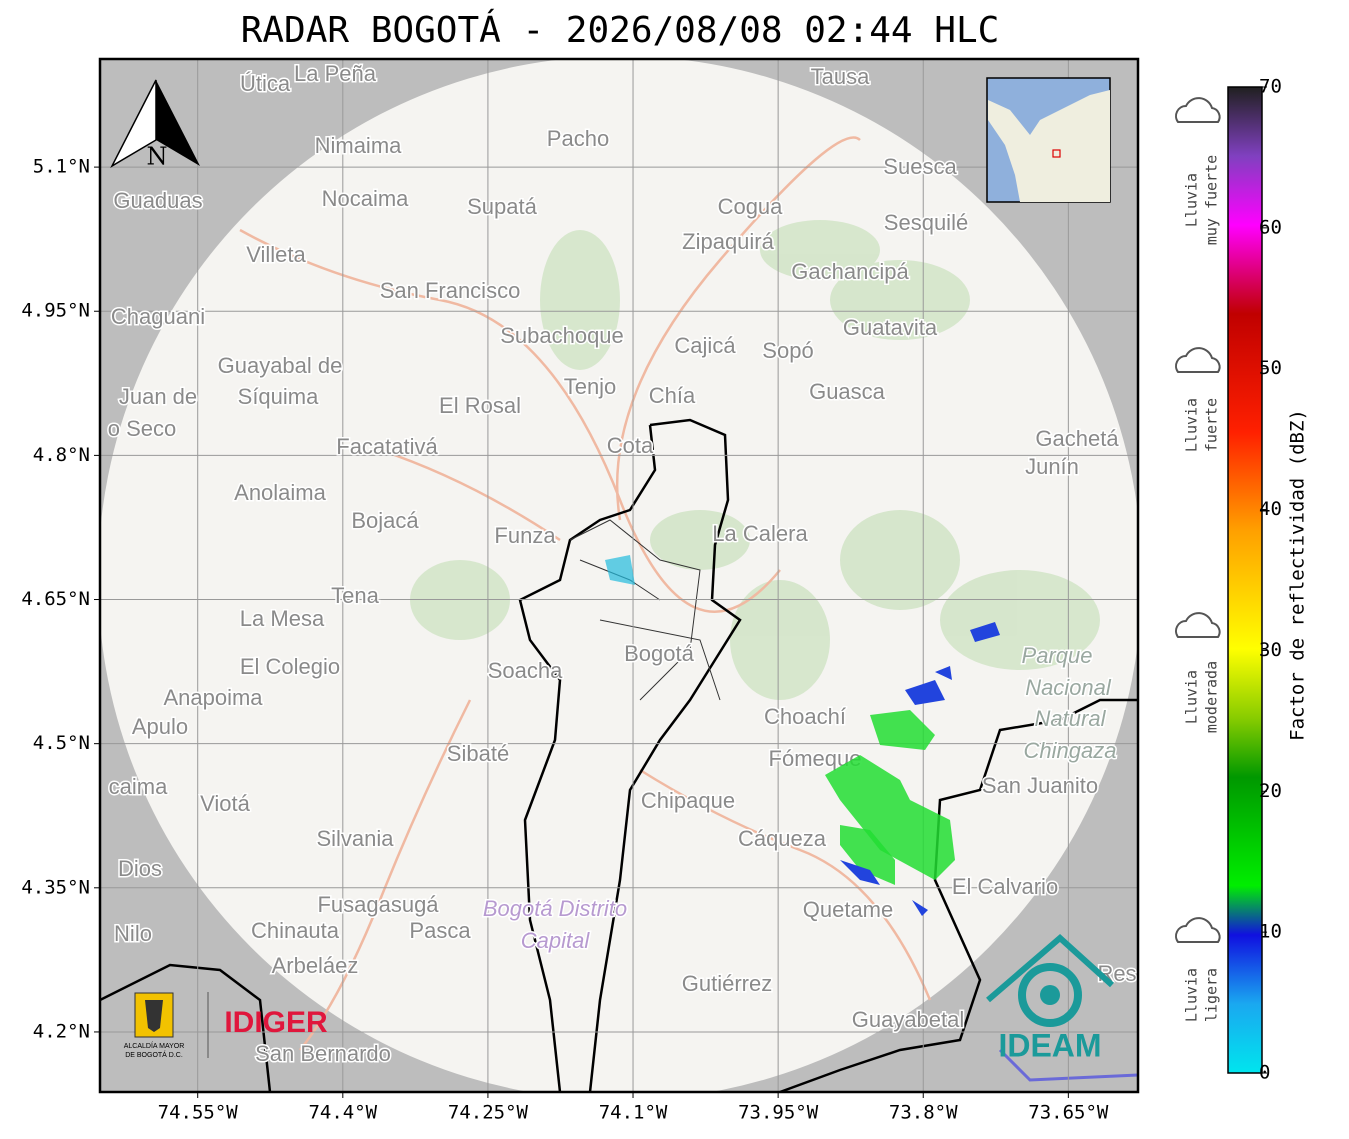 The image size is (1349, 1139). What do you see at coordinates (355, 838) in the screenshot?
I see `place-label: Silvania` at bounding box center [355, 838].